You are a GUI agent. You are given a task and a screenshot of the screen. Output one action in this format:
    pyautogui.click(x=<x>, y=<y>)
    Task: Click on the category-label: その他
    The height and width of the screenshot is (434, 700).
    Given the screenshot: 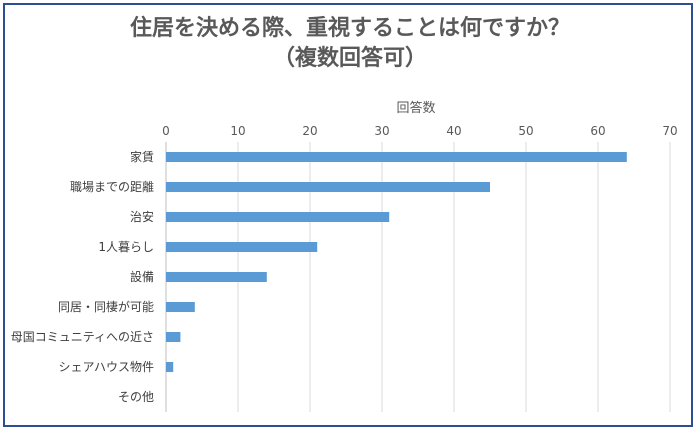 What is the action you would take?
    pyautogui.click(x=136, y=397)
    